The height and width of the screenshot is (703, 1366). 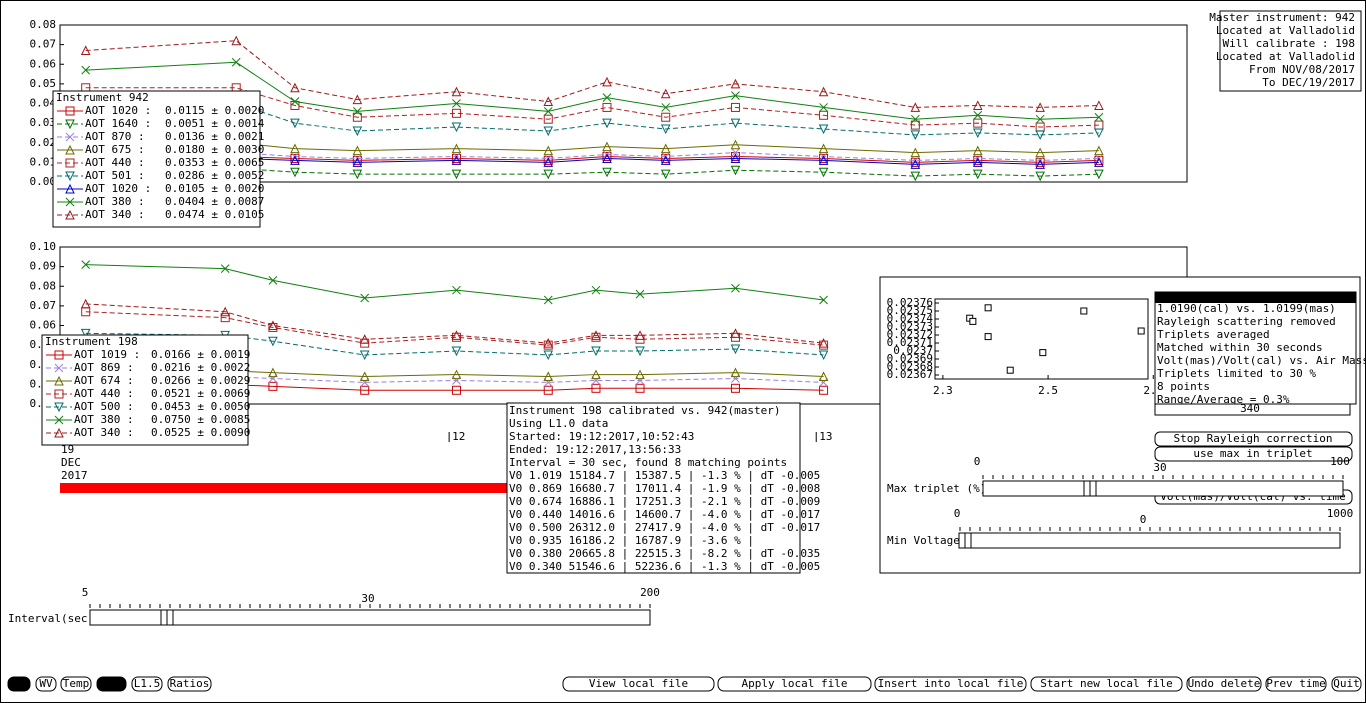 I want to click on legend-name: AOT 340 :, so click(x=104, y=432).